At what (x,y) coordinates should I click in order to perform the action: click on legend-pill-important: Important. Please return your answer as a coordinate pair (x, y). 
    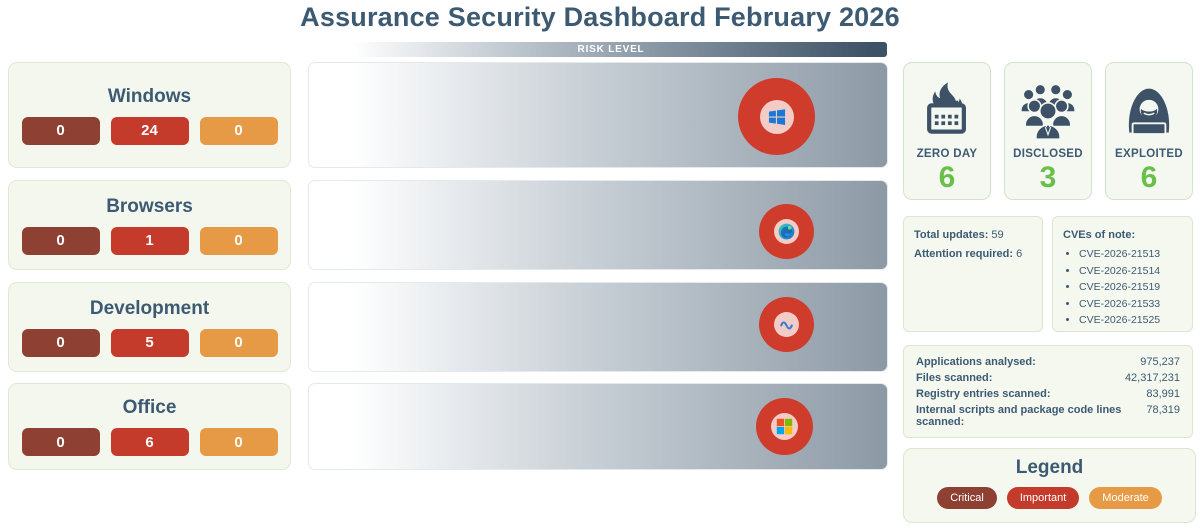
    Looking at the image, I should click on (1043, 498).